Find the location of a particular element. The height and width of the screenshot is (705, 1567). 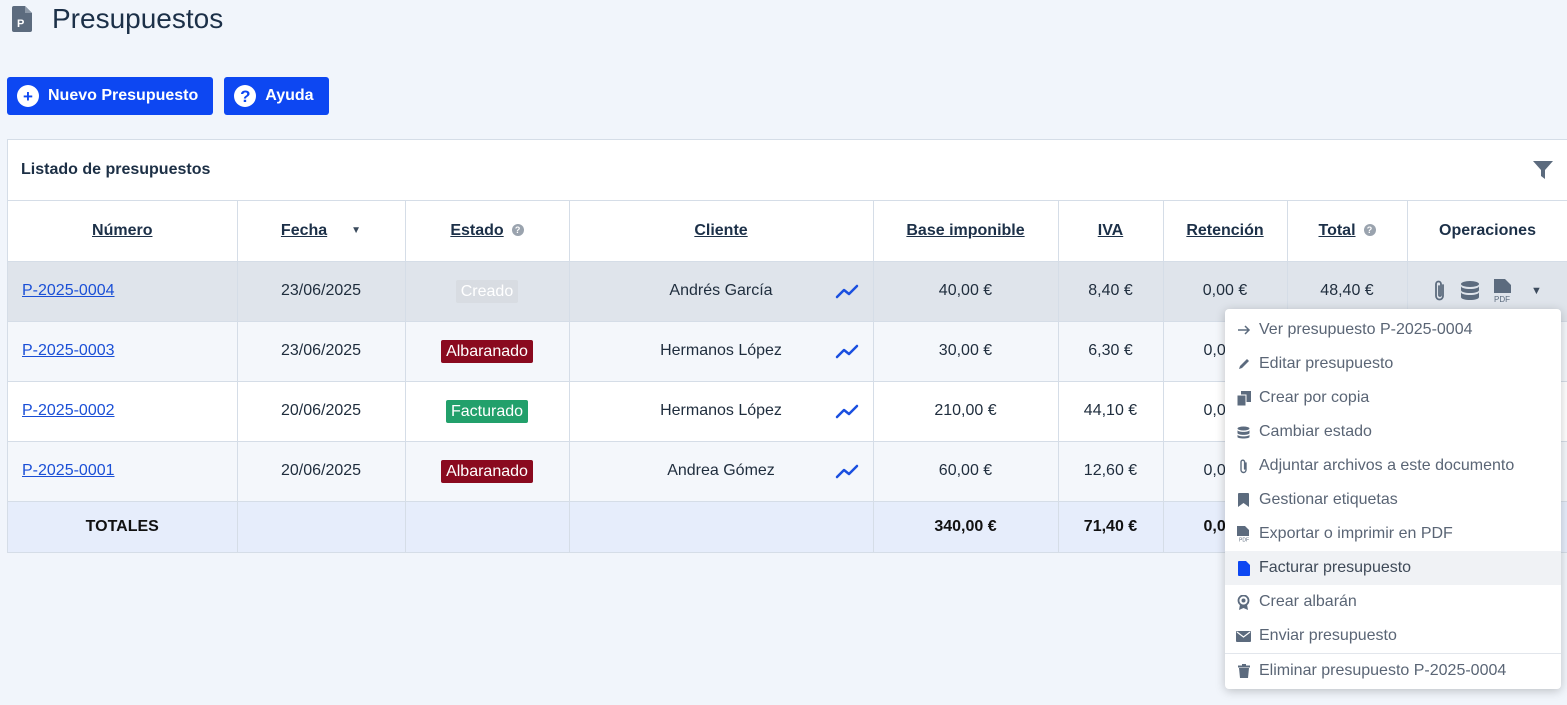

cell-base: 30,00 € is located at coordinates (966, 351).